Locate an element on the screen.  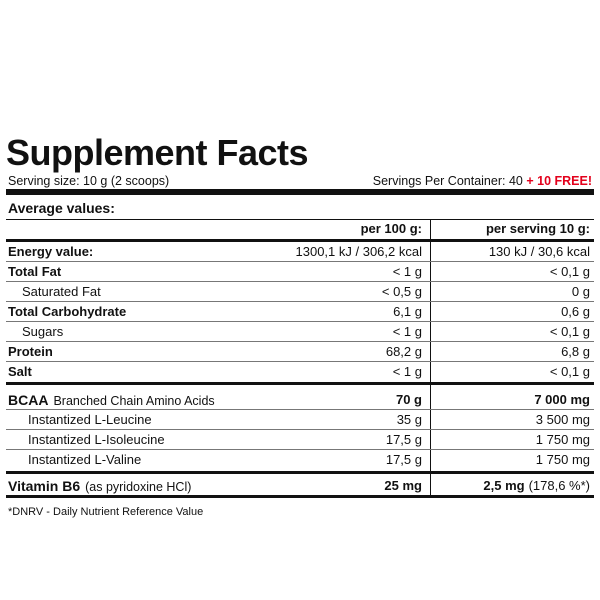
servings: Servings Per Container: 40 is located at coordinates (447, 181).